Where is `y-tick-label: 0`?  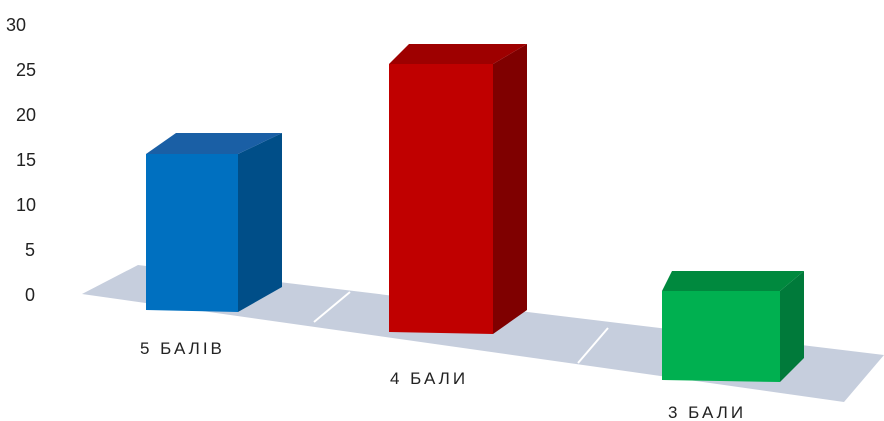
y-tick-label: 0 is located at coordinates (30, 295).